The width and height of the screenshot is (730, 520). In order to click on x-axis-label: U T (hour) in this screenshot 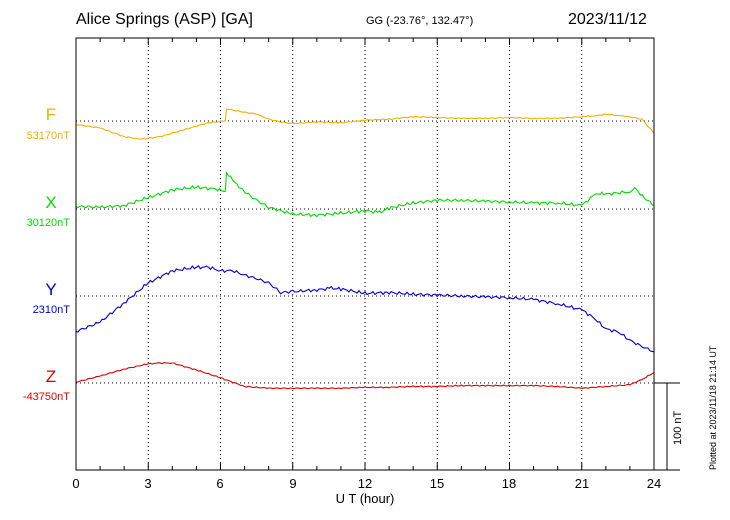, I will do `click(365, 498)`.